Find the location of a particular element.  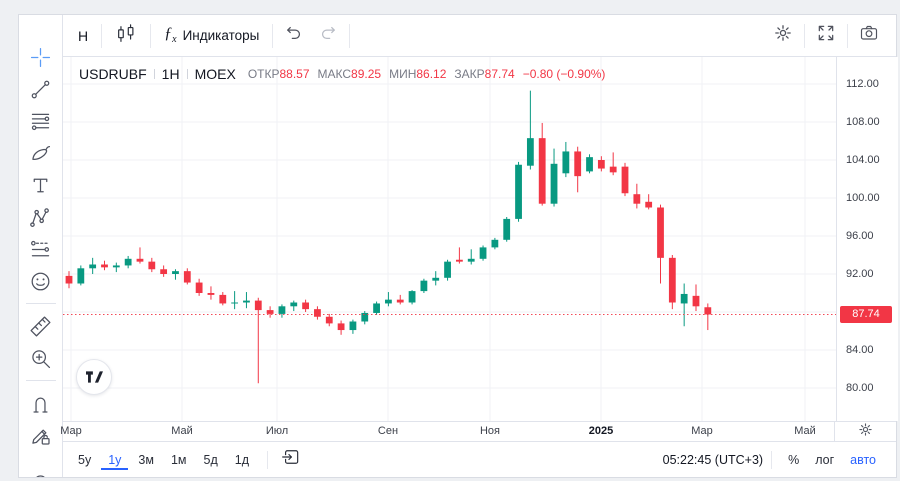

bottom-toolbar-right: 05:22:45 (UTC+3) % лог авто is located at coordinates (773, 460).